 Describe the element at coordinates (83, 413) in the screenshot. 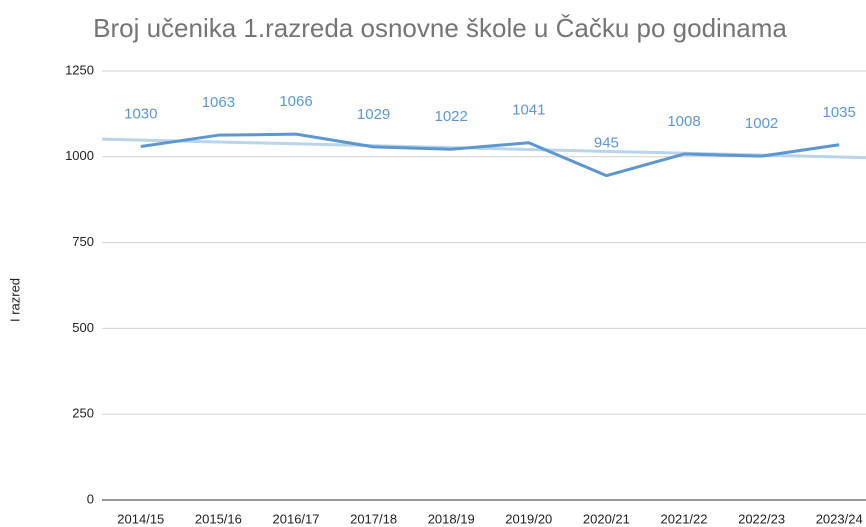

I see `y-tick-label: 250` at that location.